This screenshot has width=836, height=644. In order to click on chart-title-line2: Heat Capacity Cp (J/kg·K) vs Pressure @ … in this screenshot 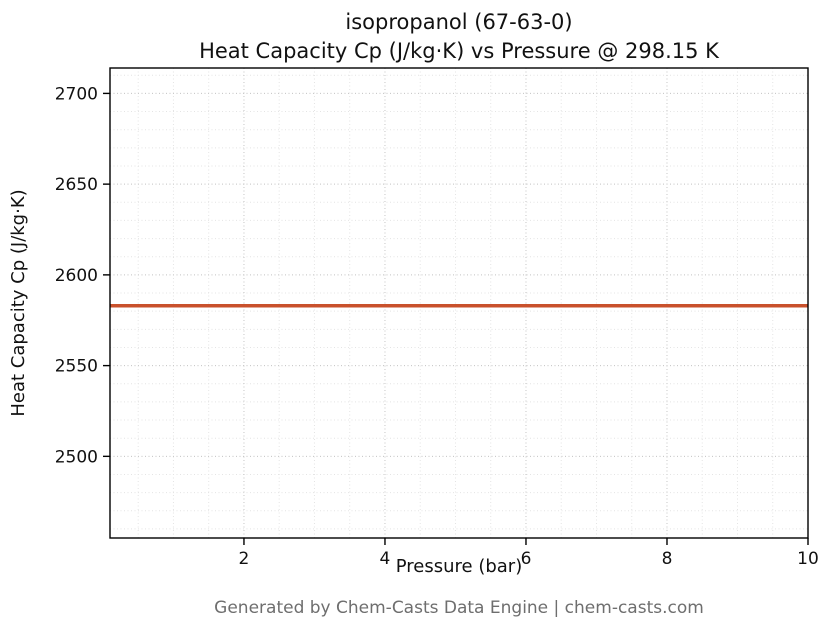, I will do `click(459, 51)`.